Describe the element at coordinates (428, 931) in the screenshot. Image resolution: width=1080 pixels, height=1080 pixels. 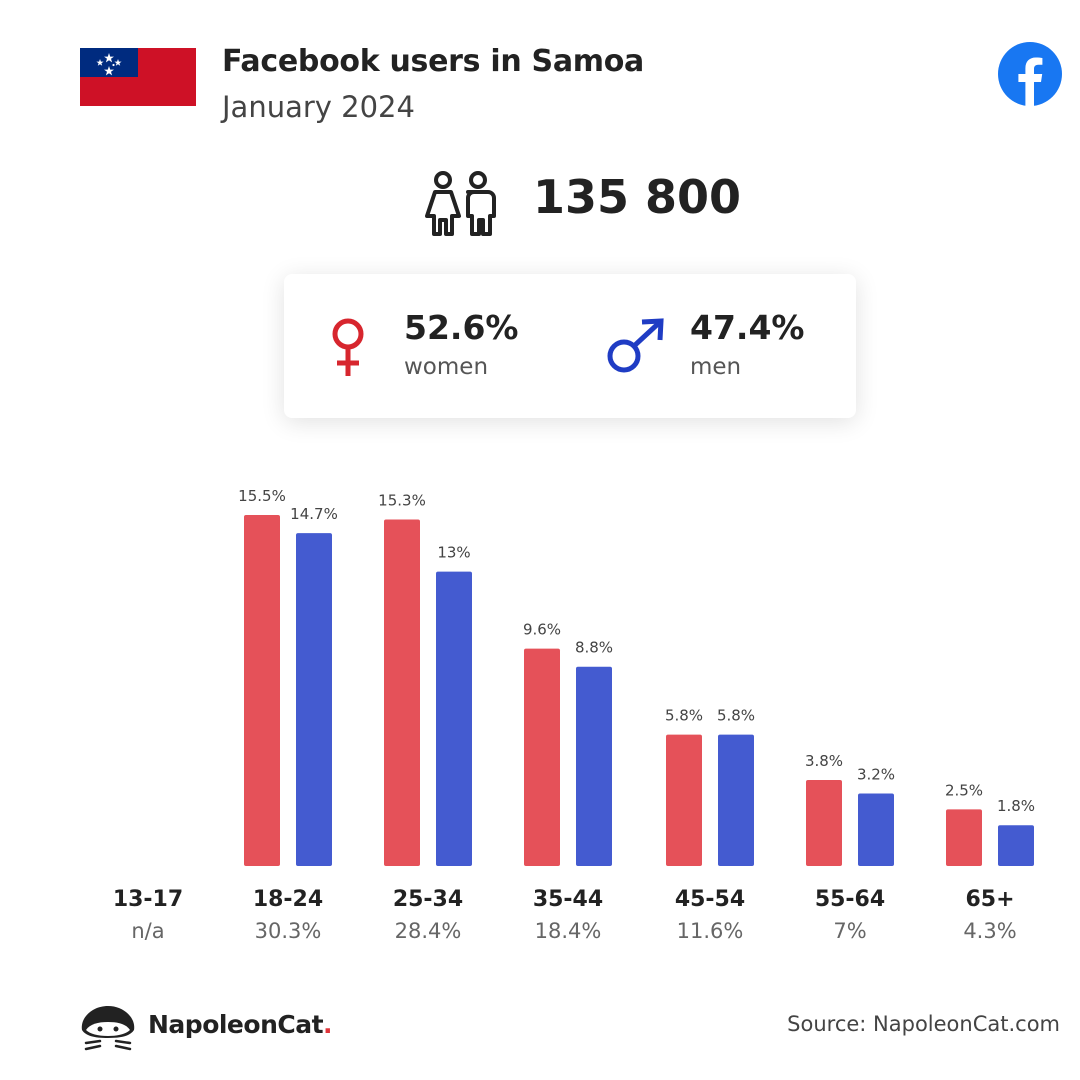
I see `age-group-total-25-34: 28.4%` at that location.